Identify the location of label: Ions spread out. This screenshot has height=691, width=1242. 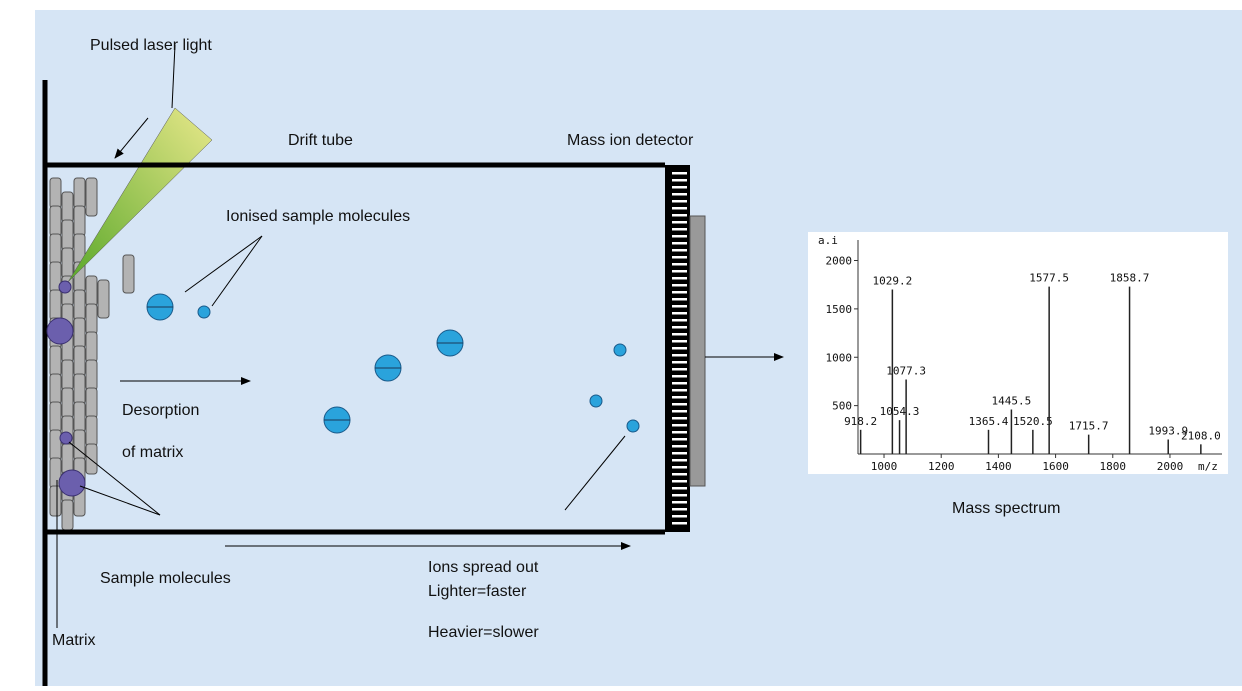
(483, 567).